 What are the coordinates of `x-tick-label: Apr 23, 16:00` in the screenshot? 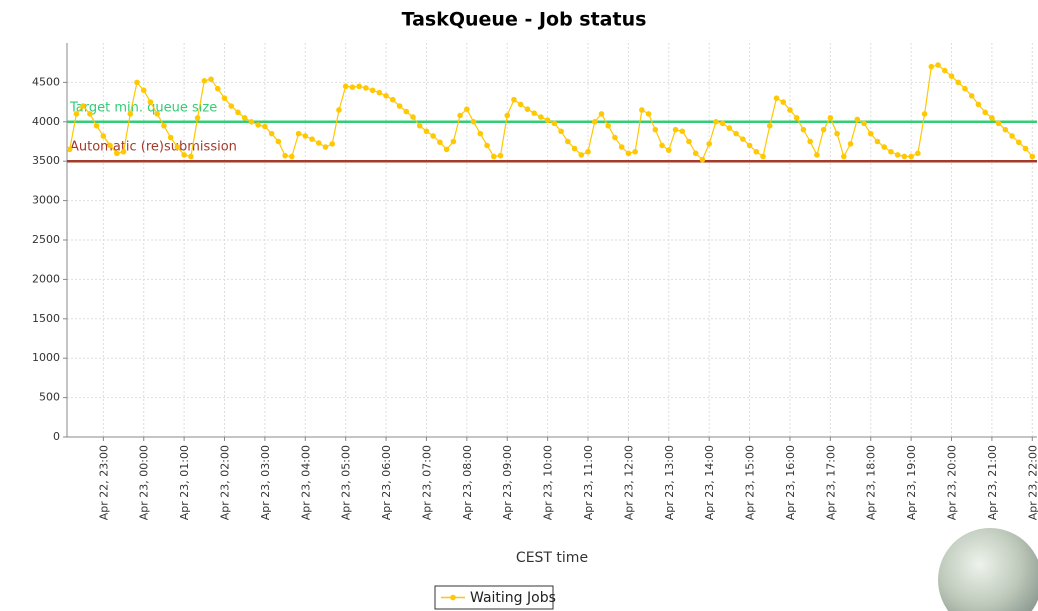 It's located at (790, 482).